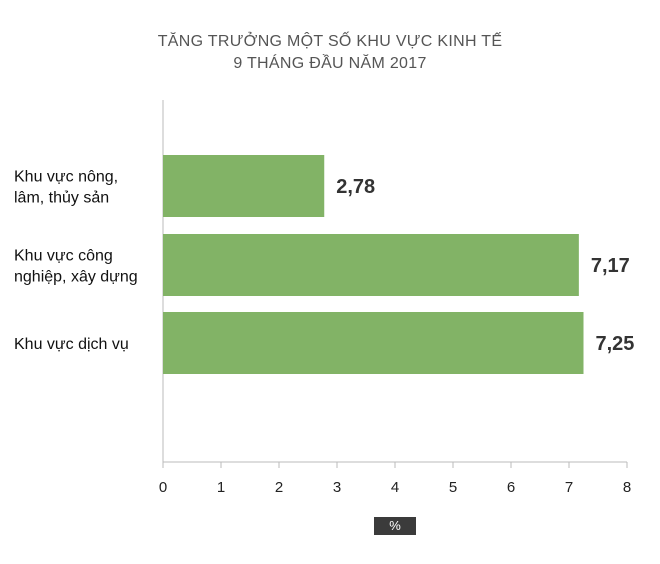 The image size is (660, 564). What do you see at coordinates (337, 487) in the screenshot?
I see `x-tick-label: 3` at bounding box center [337, 487].